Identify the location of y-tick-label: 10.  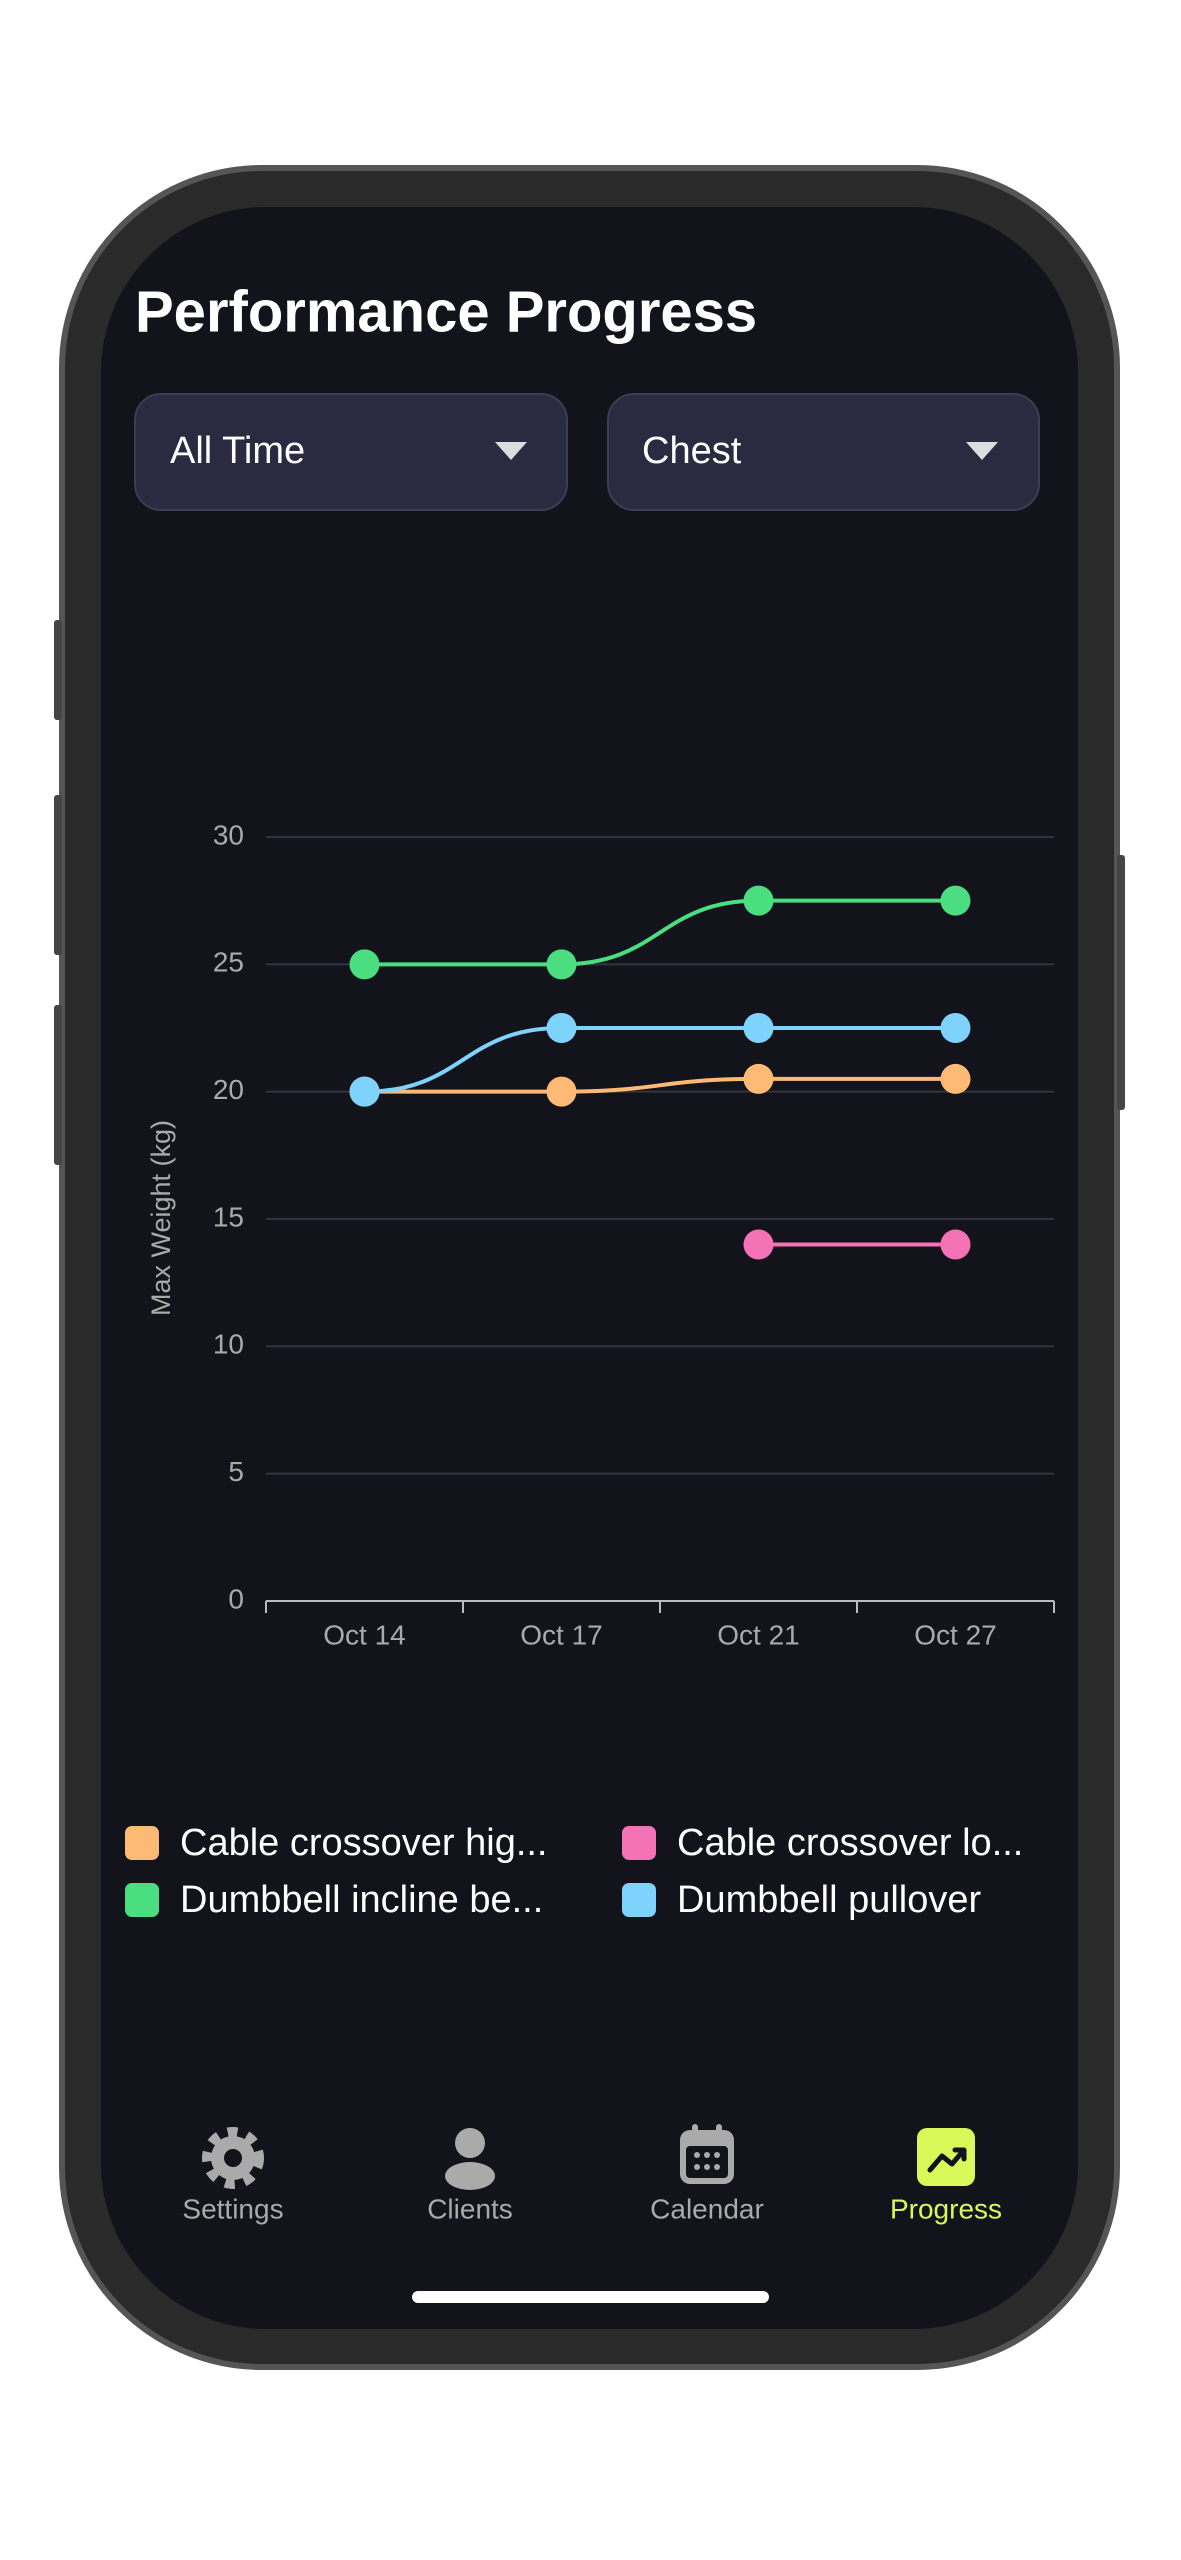
(228, 1344).